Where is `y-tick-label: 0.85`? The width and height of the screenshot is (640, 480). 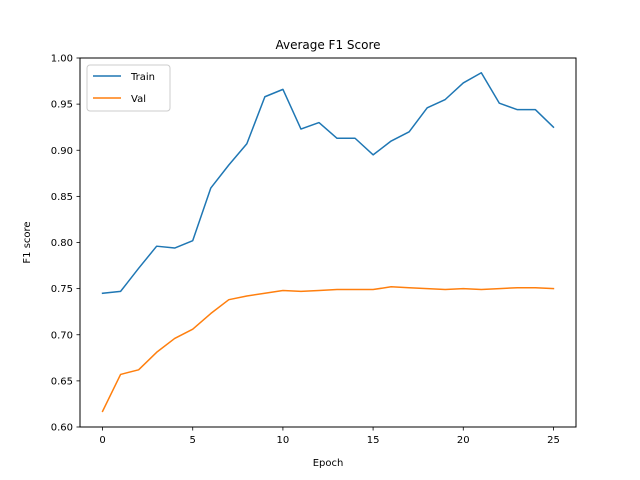
y-tick-label: 0.85 is located at coordinates (62, 197).